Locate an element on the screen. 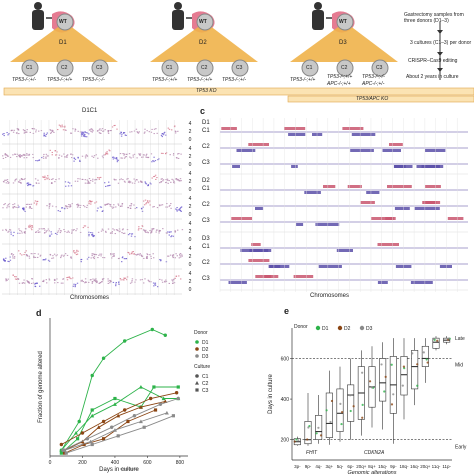 The height and width of the screenshot is (474, 474). y-axis-title: Days in culture is located at coordinates (271, 393).